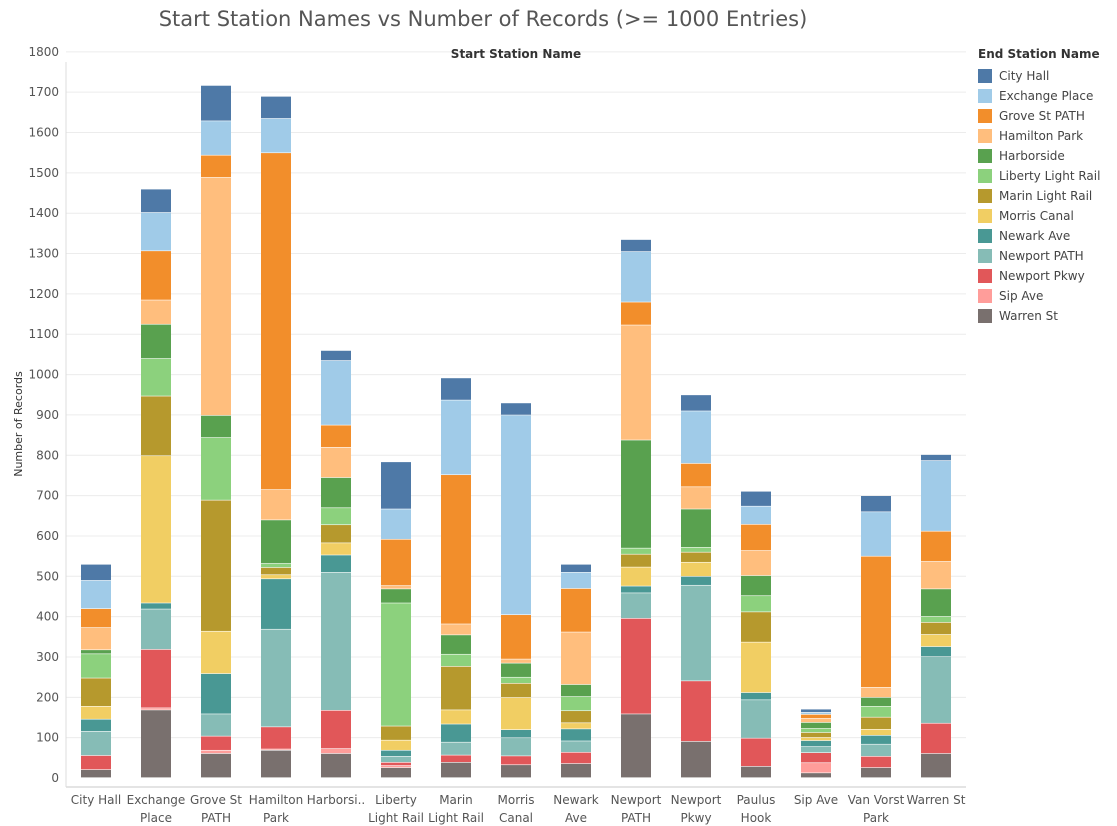 The height and width of the screenshot is (826, 1117). I want to click on x-tick-label: Hamilton, so click(276, 800).